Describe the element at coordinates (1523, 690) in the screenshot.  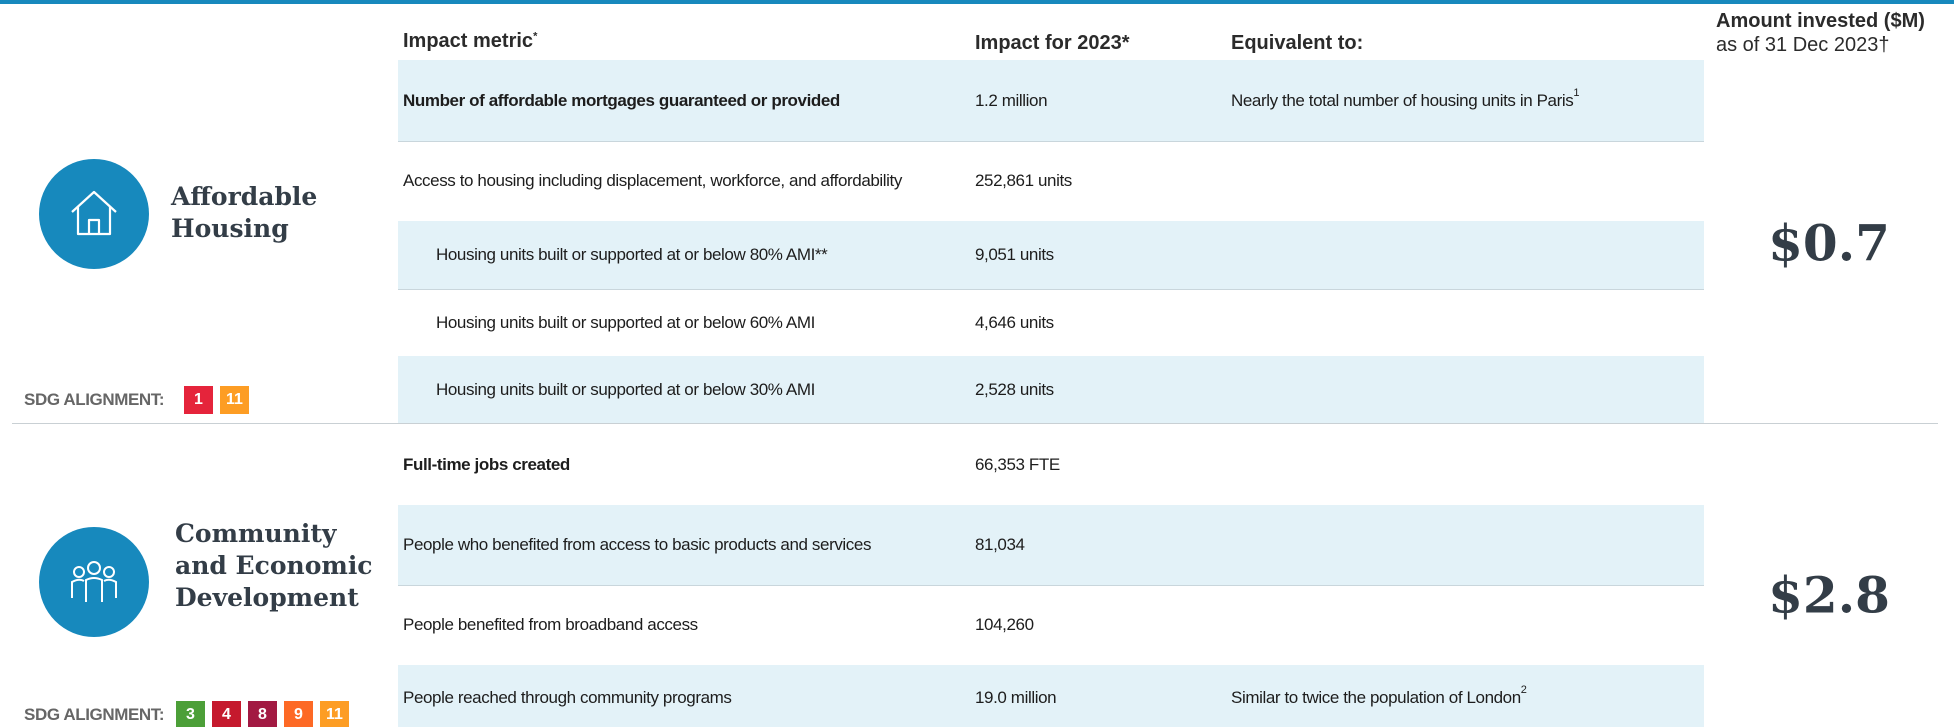
I see `note: 2` at that location.